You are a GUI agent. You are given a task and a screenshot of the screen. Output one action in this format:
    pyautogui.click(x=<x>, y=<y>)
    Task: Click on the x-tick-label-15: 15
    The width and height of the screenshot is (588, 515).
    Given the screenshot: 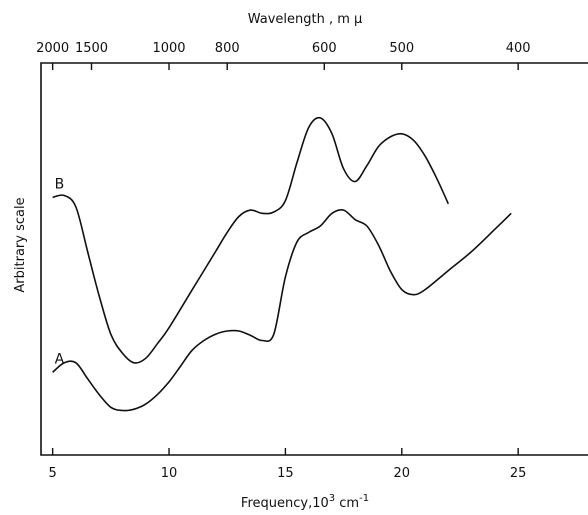 What is the action you would take?
    pyautogui.click(x=285, y=473)
    